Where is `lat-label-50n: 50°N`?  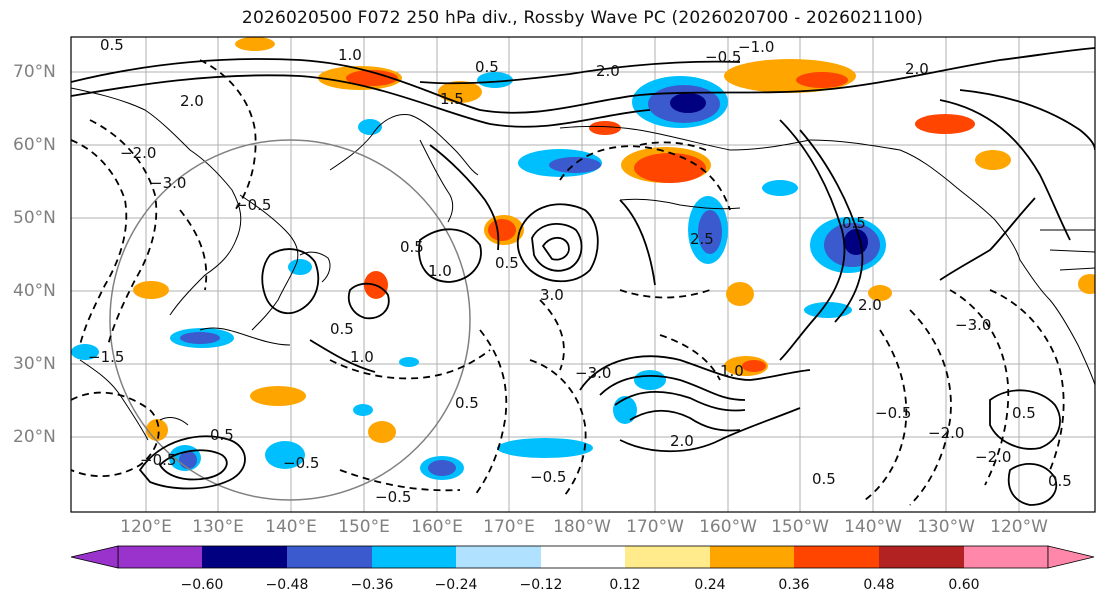
lat-label-50n: 50°N is located at coordinates (34, 218).